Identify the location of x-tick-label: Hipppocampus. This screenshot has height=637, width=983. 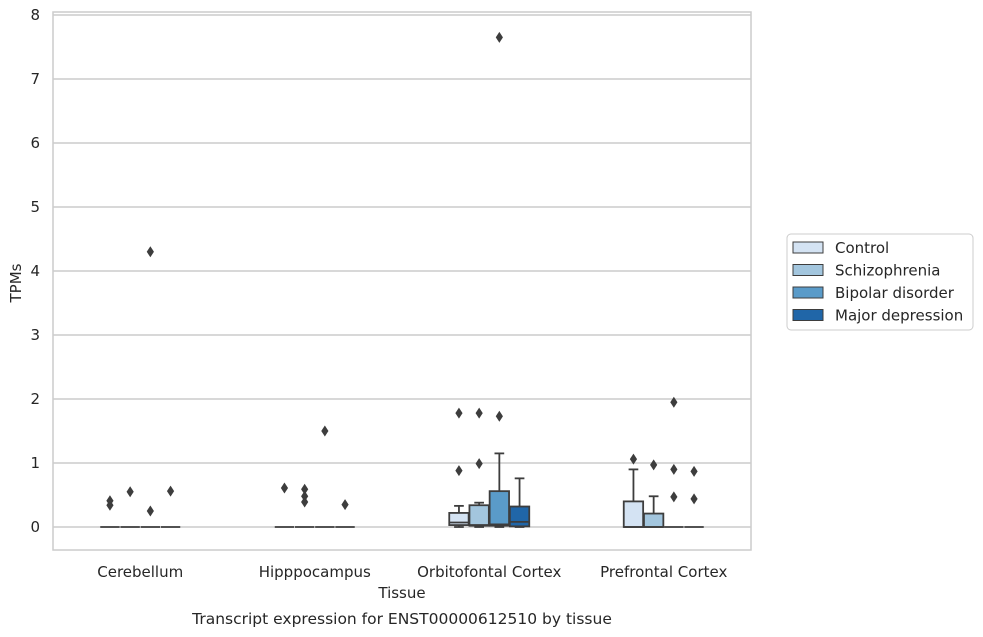
(315, 572).